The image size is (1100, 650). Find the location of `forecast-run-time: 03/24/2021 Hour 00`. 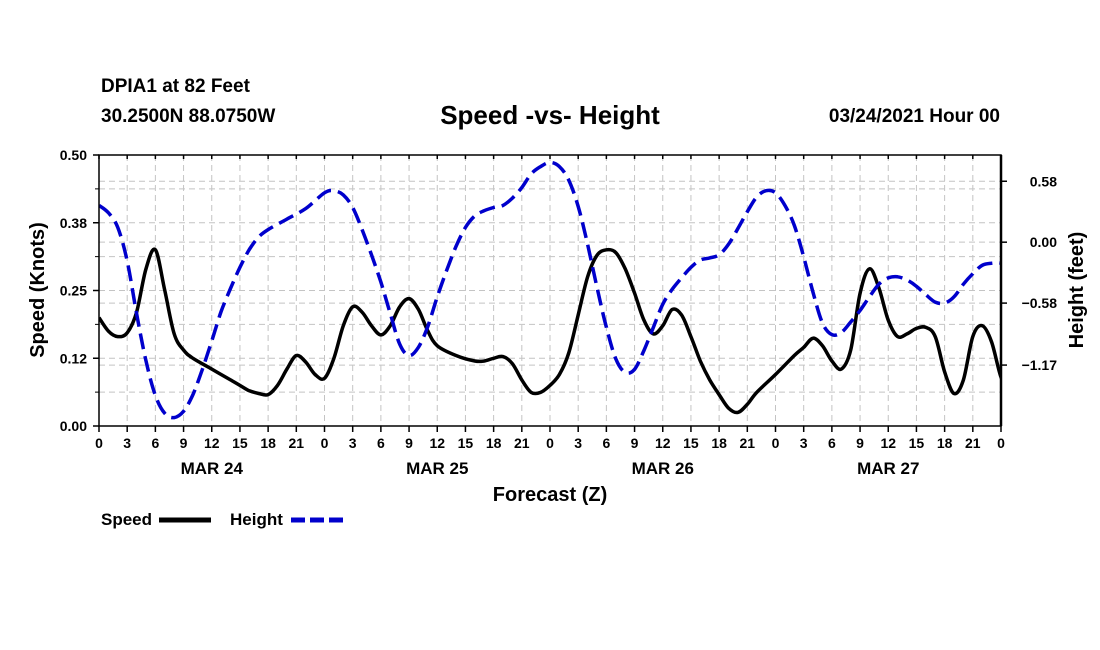

forecast-run-time: 03/24/2021 Hour 00 is located at coordinates (914, 116).